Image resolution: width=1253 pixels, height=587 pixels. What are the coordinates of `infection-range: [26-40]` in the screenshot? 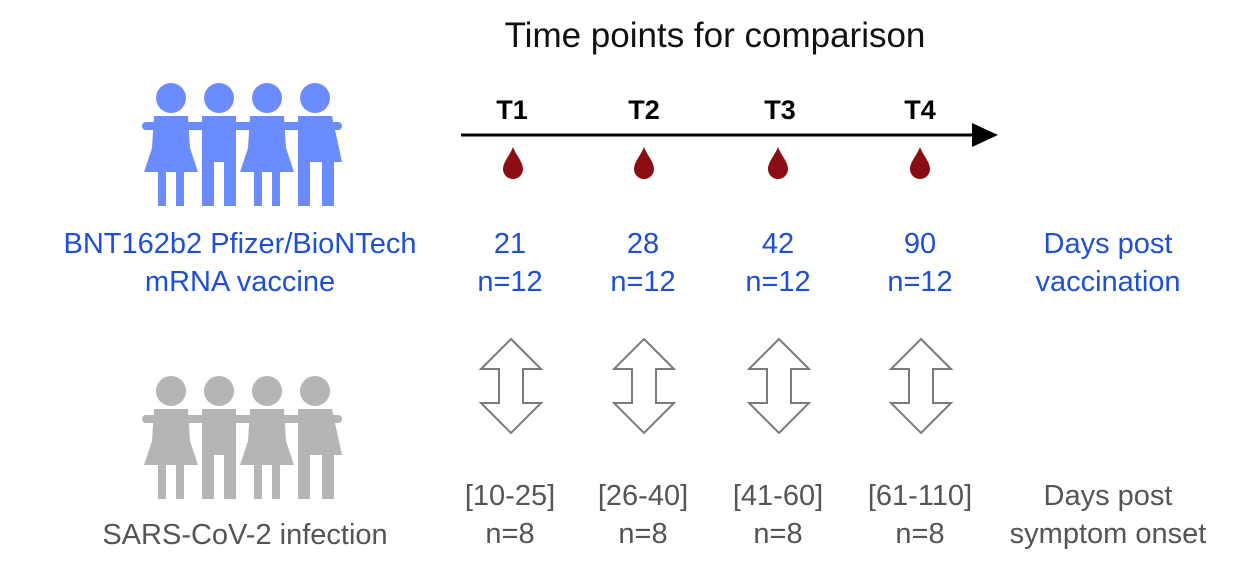 It's located at (643, 496).